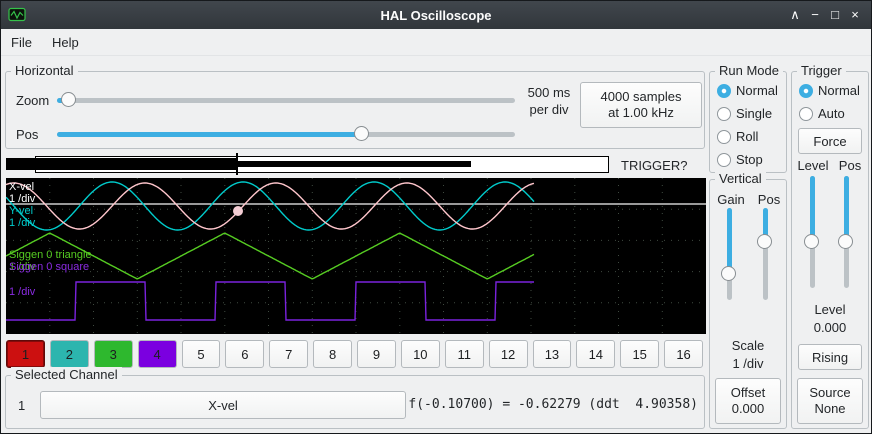 Image resolution: width=872 pixels, height=434 pixels. Describe the element at coordinates (122, 164) in the screenshot. I see `pre-trigger-bar` at that location.